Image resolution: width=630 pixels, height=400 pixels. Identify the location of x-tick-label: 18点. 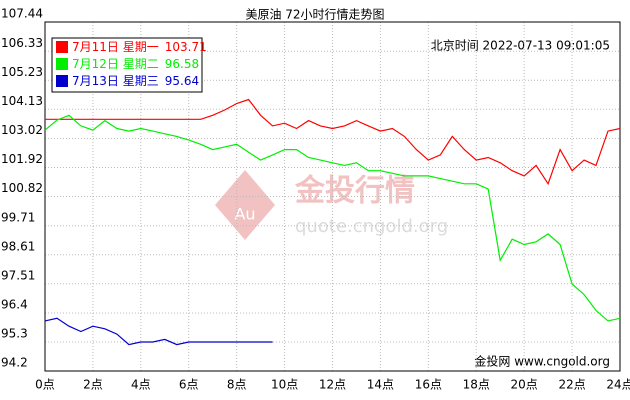
(476, 385).